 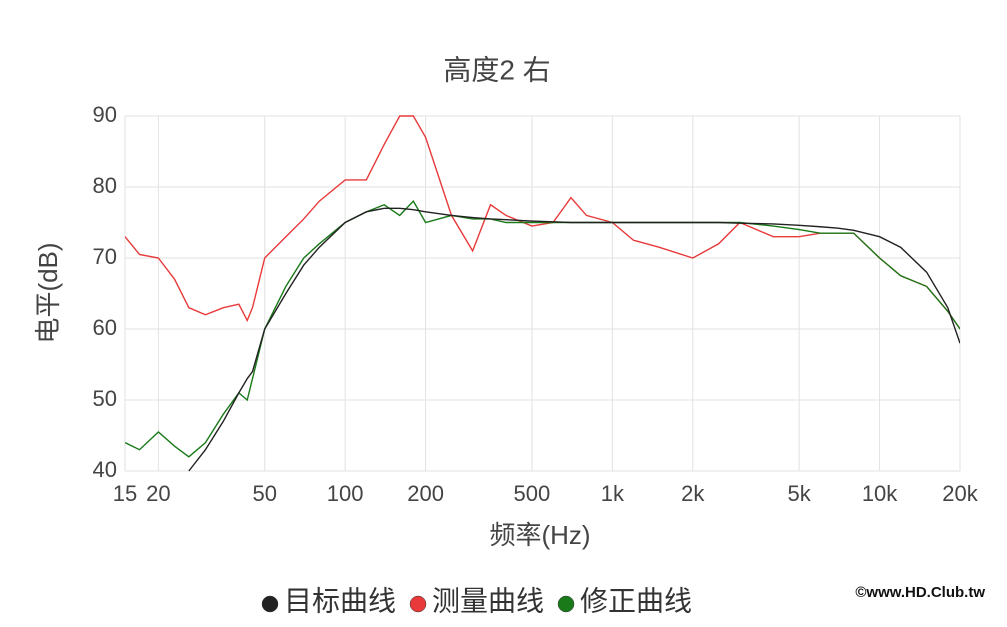 What do you see at coordinates (880, 493) in the screenshot?
I see `x-tick-label: 10k` at bounding box center [880, 493].